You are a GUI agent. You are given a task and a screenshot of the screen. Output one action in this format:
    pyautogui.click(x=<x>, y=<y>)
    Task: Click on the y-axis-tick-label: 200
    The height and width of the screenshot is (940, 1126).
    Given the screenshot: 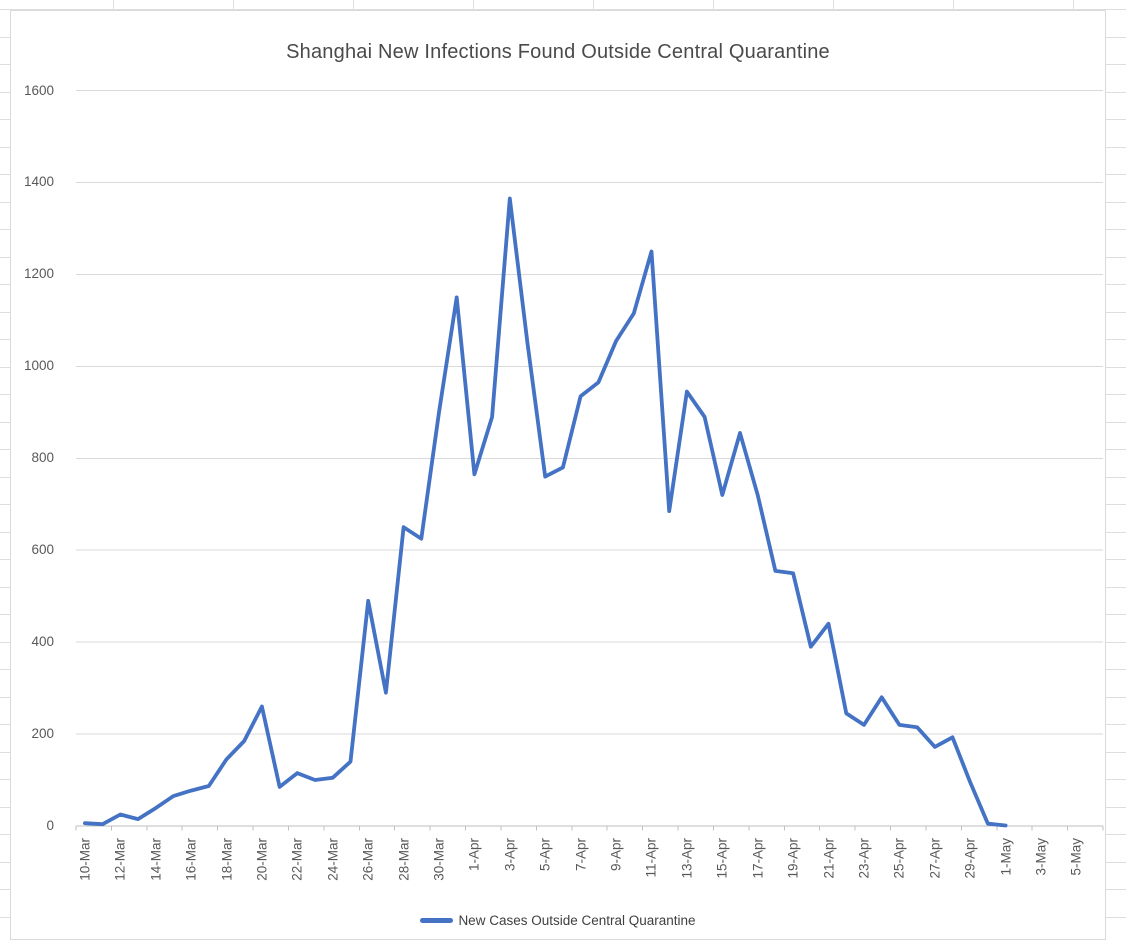 What is the action you would take?
    pyautogui.click(x=42, y=734)
    